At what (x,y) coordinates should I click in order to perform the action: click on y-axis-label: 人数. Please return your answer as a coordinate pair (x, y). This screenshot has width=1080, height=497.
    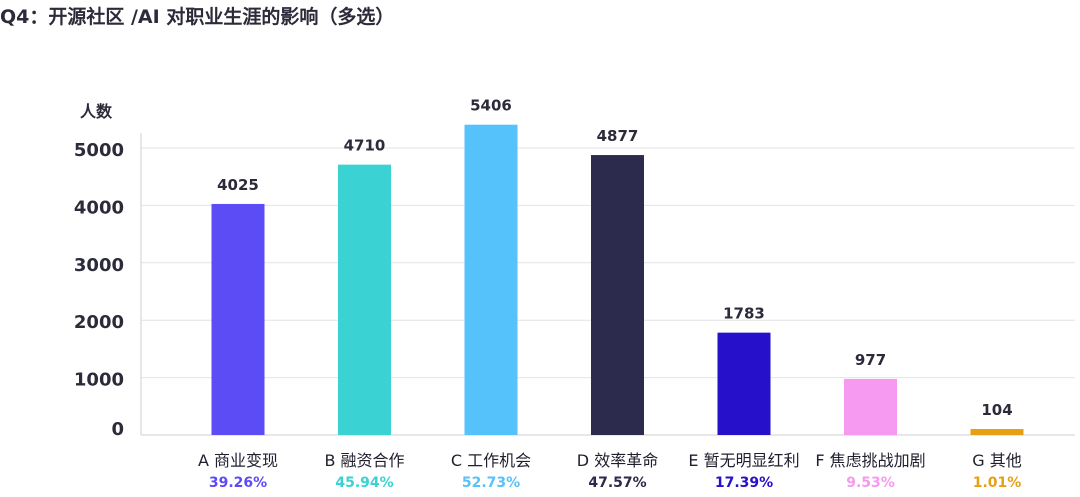
    Looking at the image, I should click on (96, 111).